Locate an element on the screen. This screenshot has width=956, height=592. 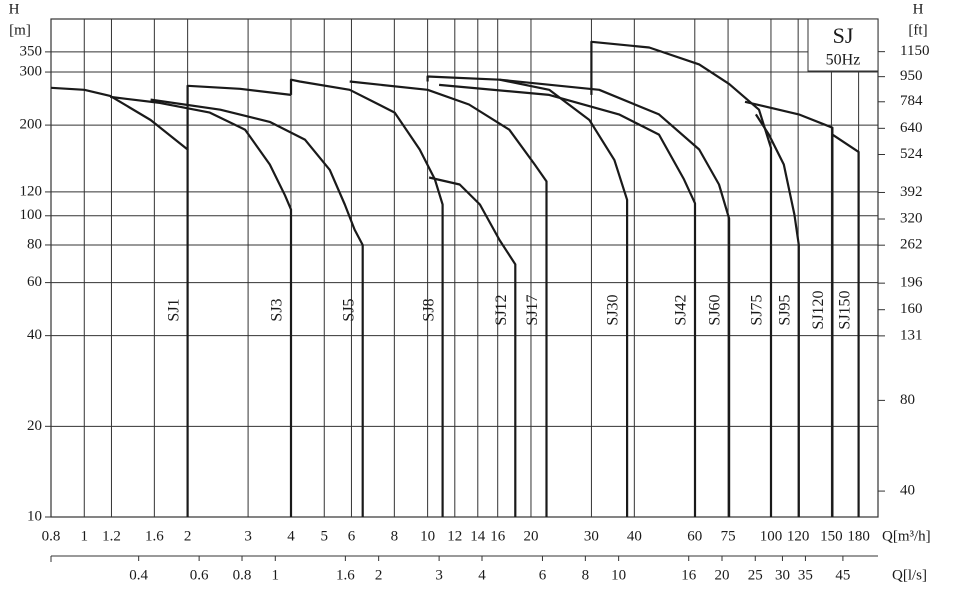
x2-tick-label: 0.4 is located at coordinates (138, 575).